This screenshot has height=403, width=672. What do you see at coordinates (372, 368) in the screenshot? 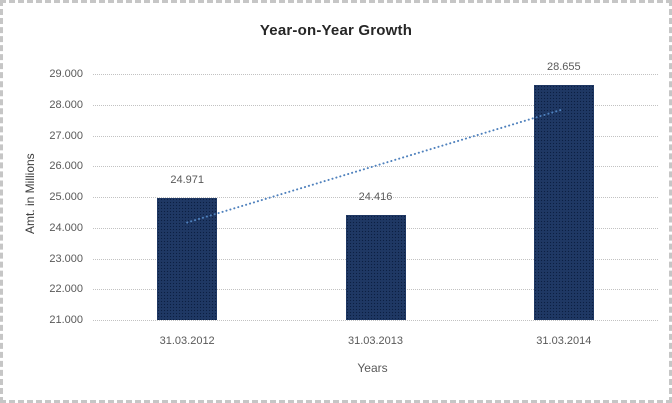
I see `x-axis-title: Years` at bounding box center [372, 368].